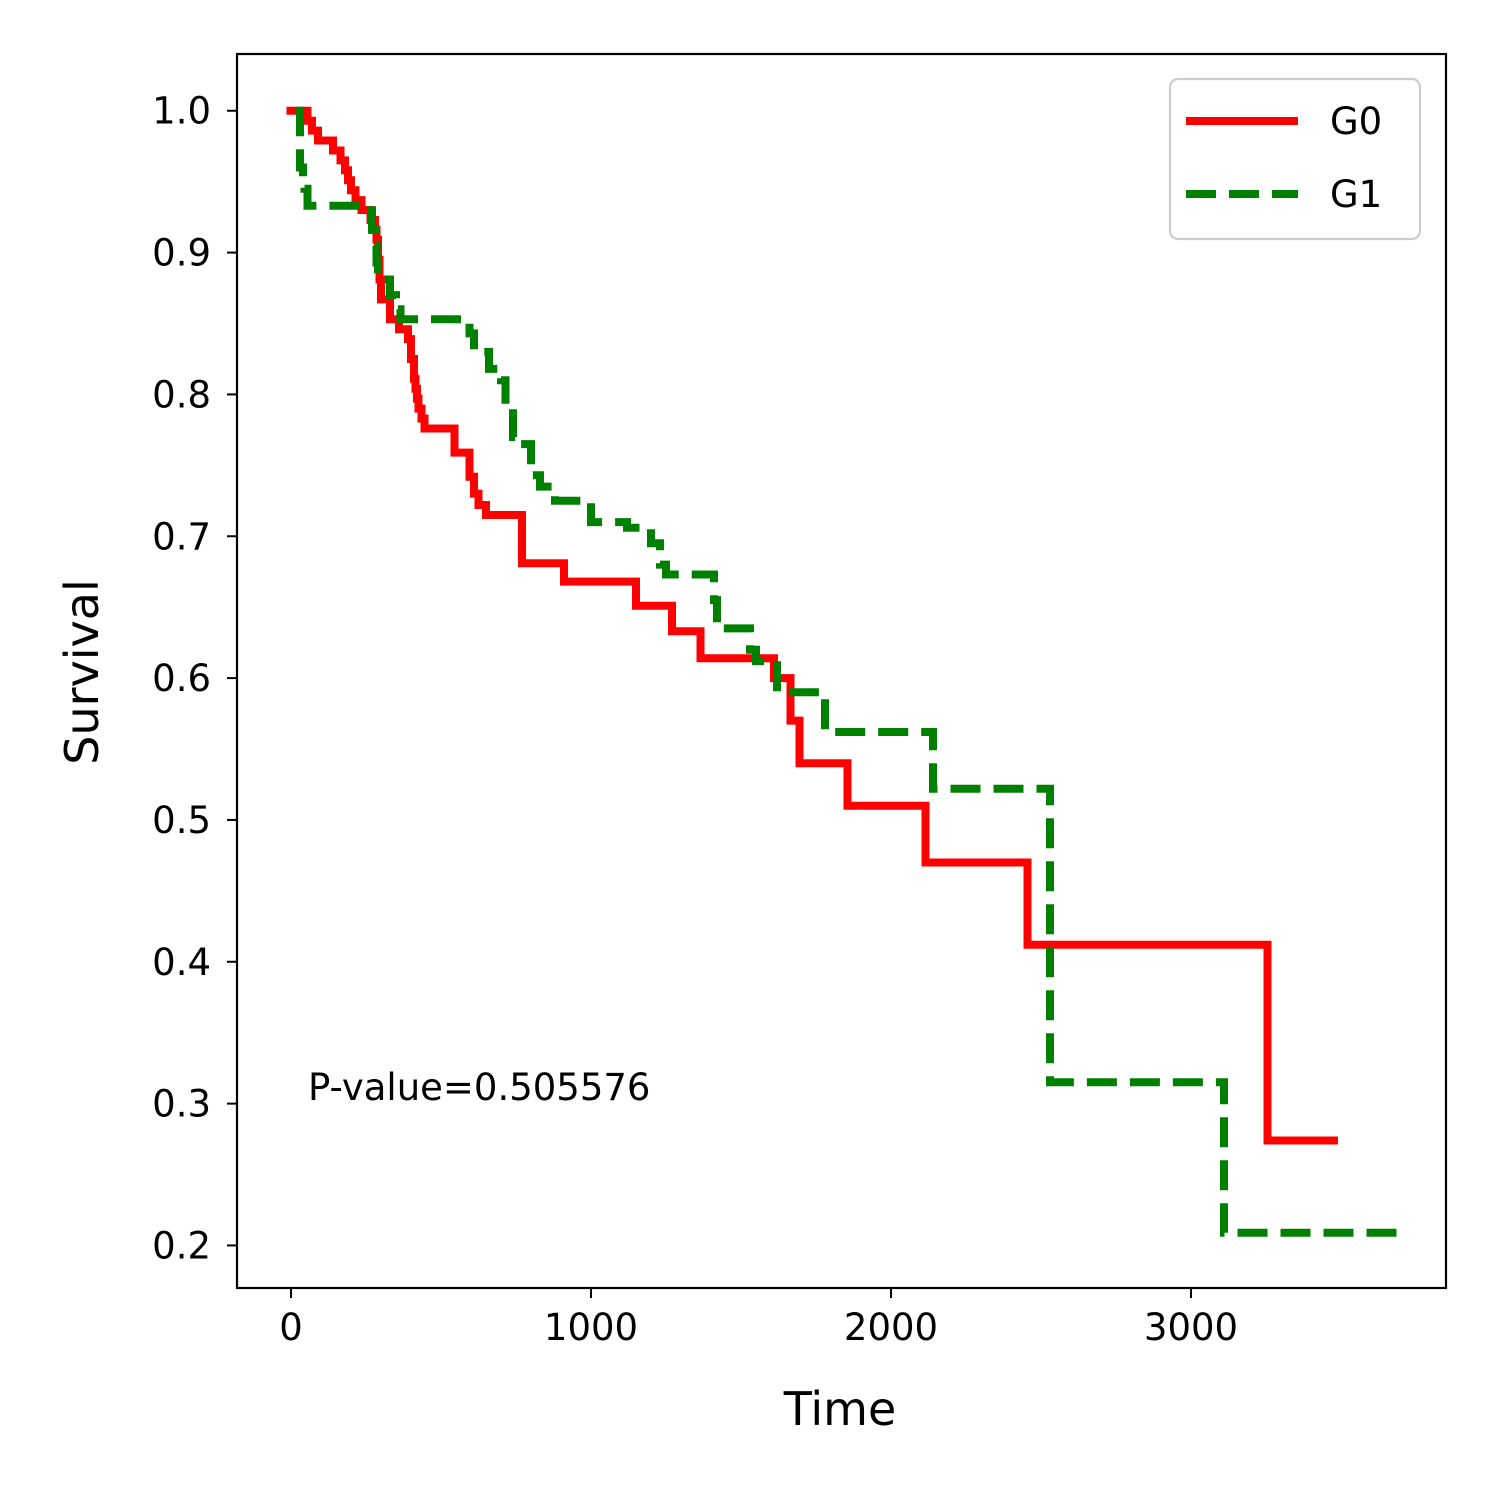  Describe the element at coordinates (181, 678) in the screenshot. I see `y-tick-label: 0.6` at that location.